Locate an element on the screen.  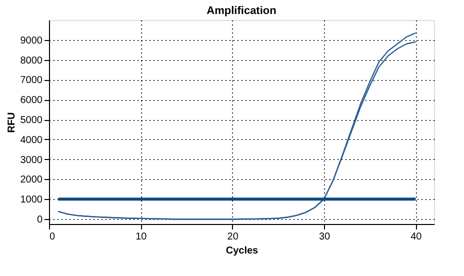
x-axis-title: Cycles is located at coordinates (242, 251).